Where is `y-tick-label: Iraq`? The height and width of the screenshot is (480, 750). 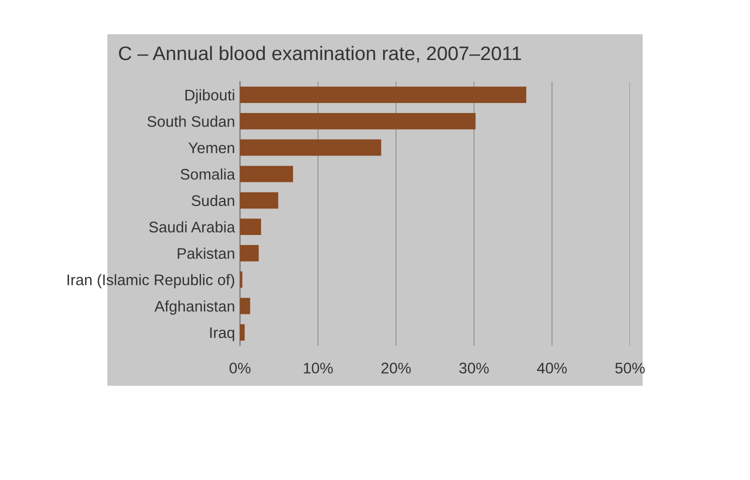
y-tick-label: Iraq is located at coordinates (222, 334).